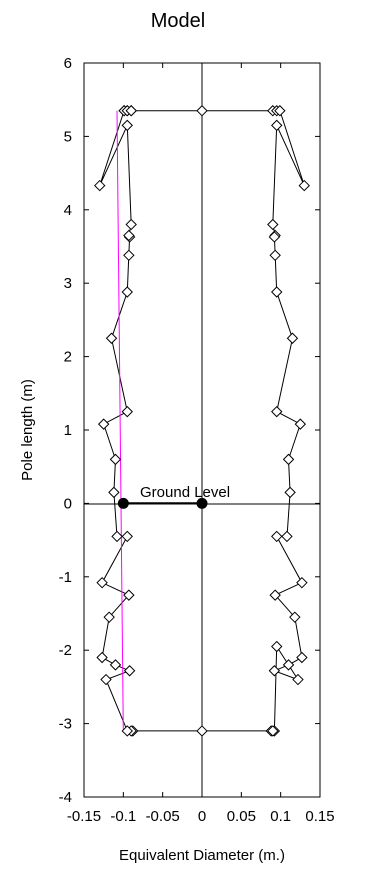 The image size is (365, 877). What do you see at coordinates (65, 797) in the screenshot?
I see `y-tick-label: -4` at bounding box center [65, 797].